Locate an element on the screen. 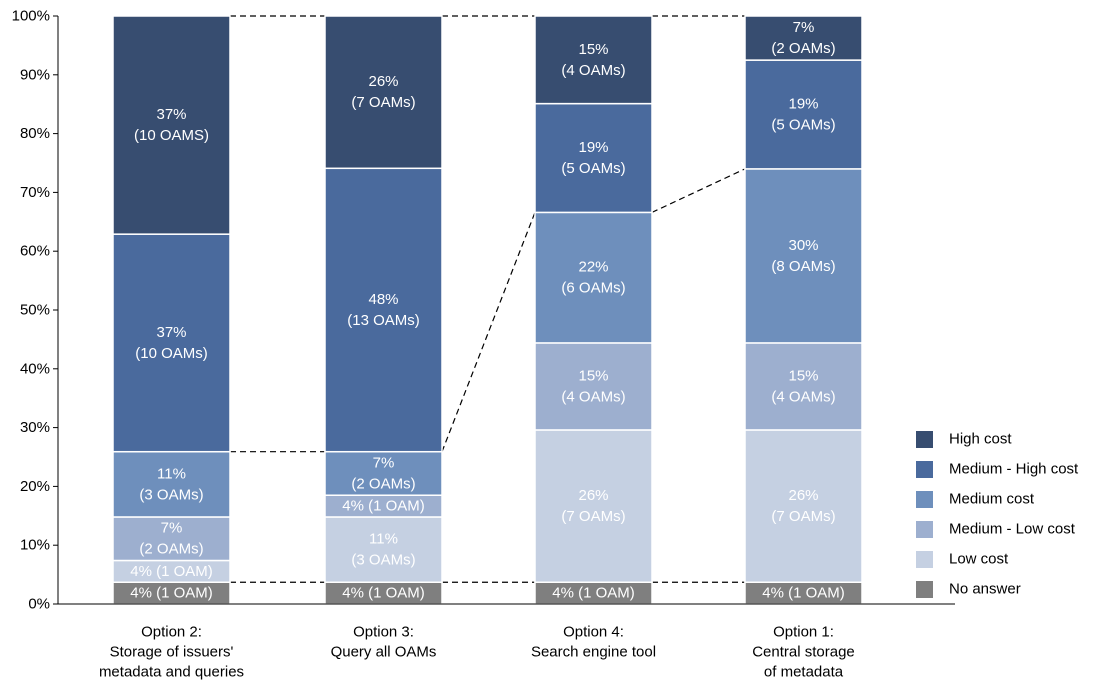  data-label: (13 OAMs) is located at coordinates (383, 320).